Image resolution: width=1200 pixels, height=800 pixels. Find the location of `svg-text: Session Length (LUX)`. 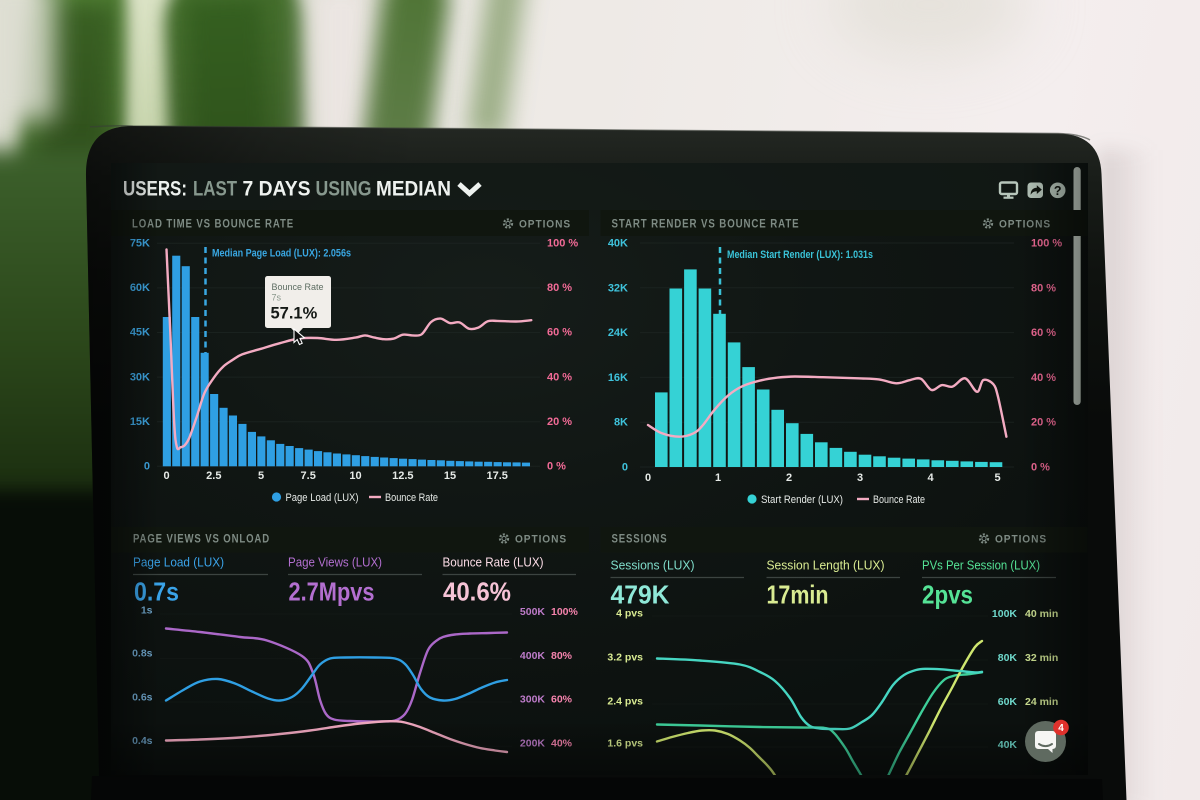

svg-text: Session Length (LUX) is located at coordinates (826, 565).